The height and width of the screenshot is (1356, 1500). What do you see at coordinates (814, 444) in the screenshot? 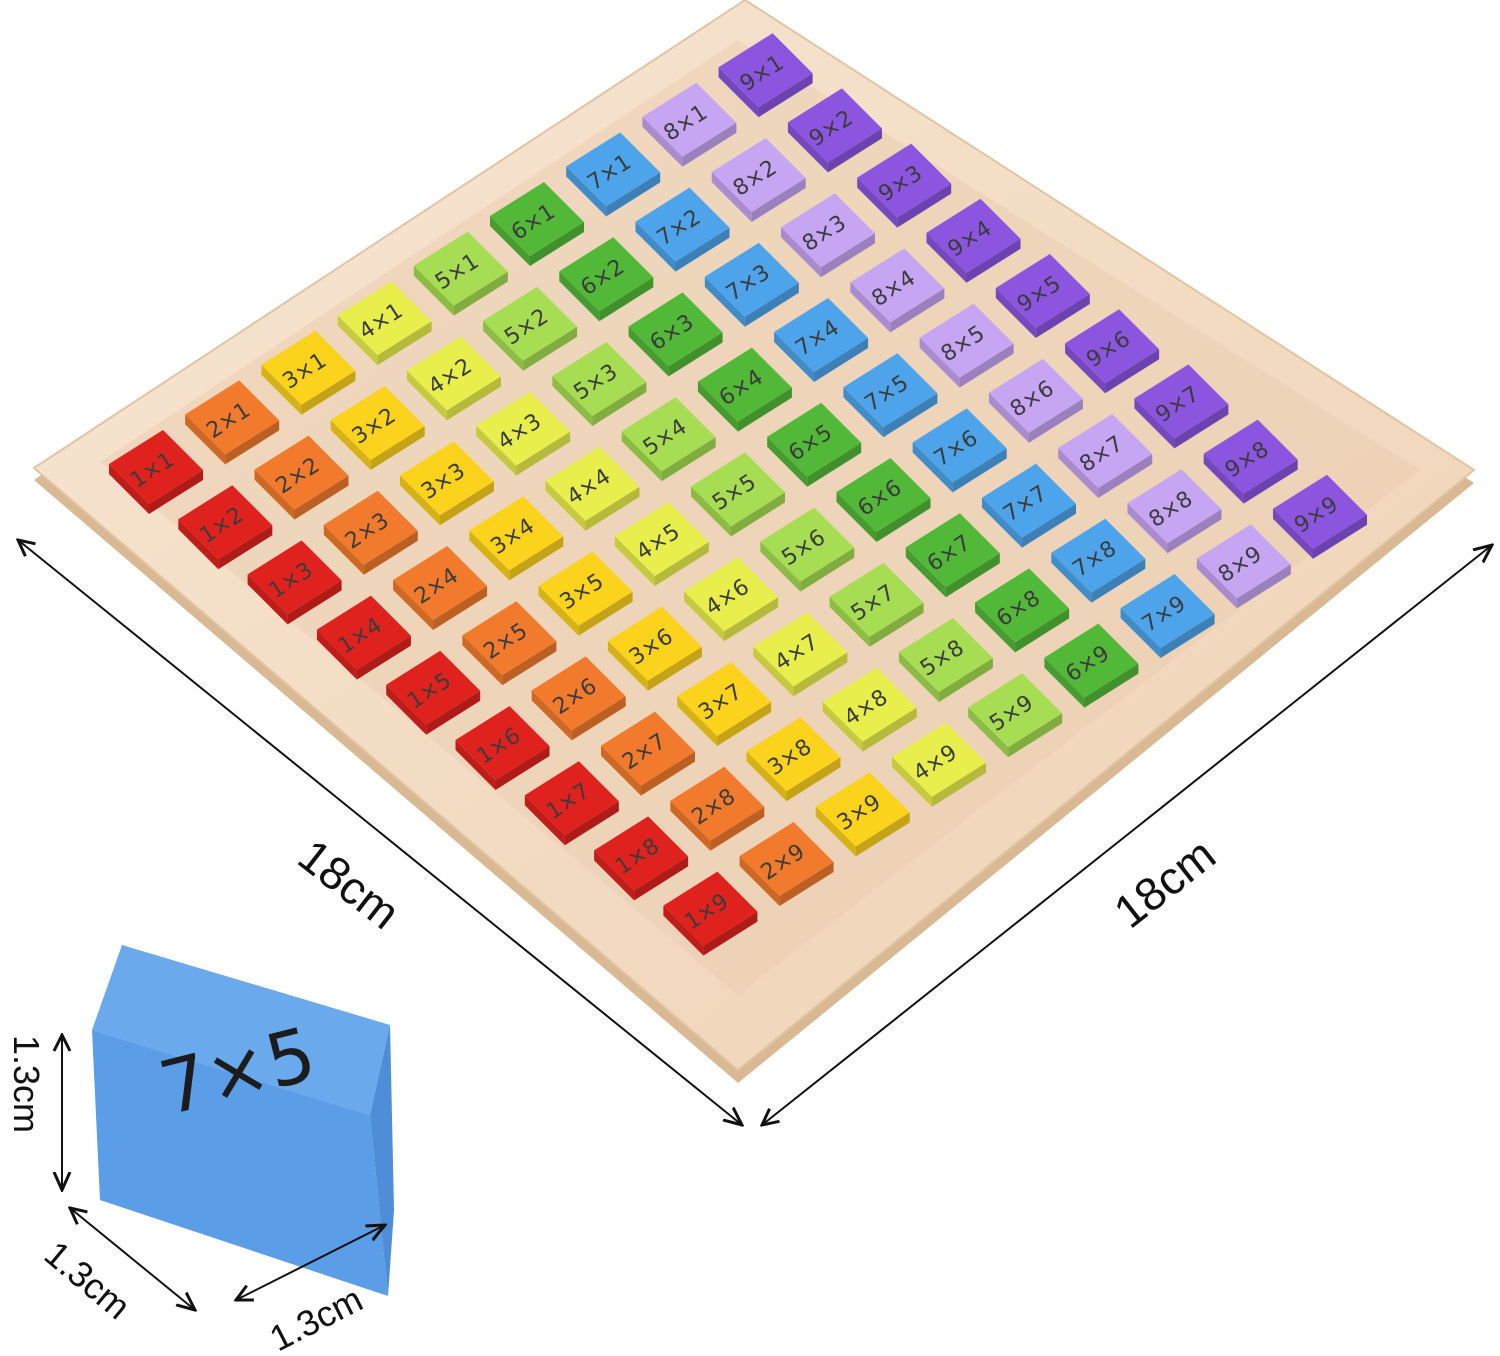
I see `tile-6x5: 6×5` at bounding box center [814, 444].